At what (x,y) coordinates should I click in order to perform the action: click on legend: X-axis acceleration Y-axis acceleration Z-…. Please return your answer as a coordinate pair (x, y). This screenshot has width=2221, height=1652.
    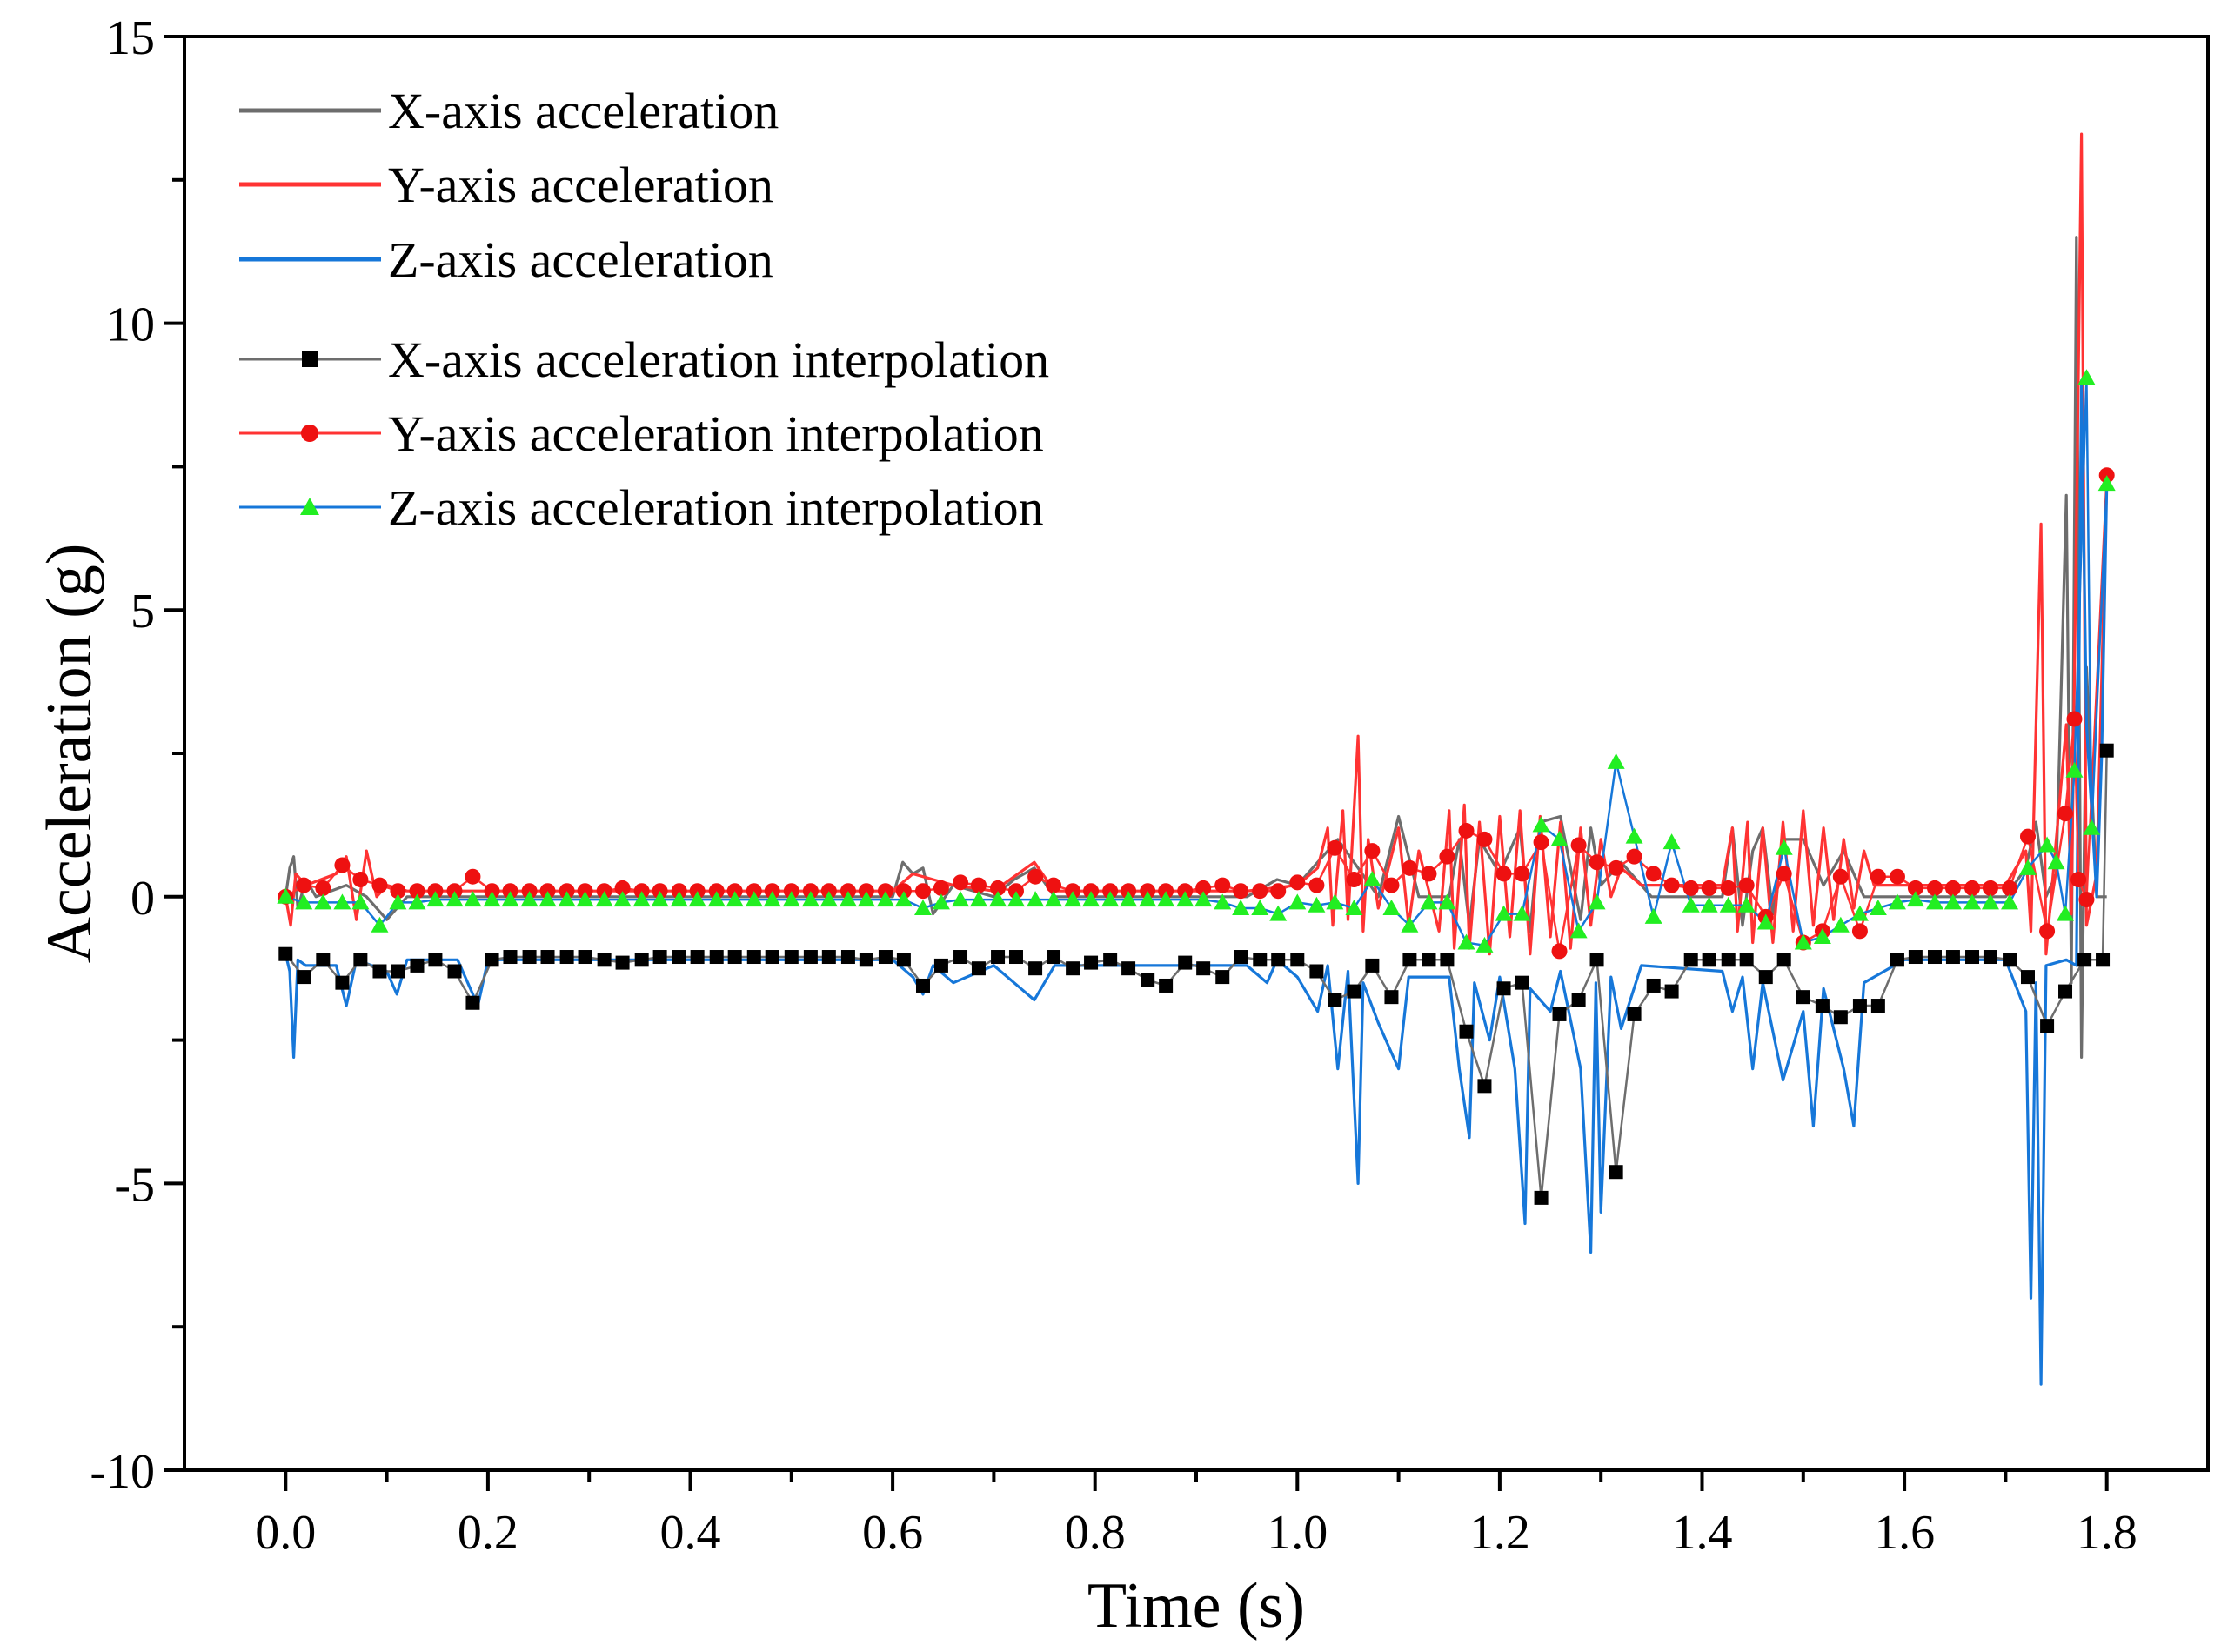
    Looking at the image, I should click on (644, 309).